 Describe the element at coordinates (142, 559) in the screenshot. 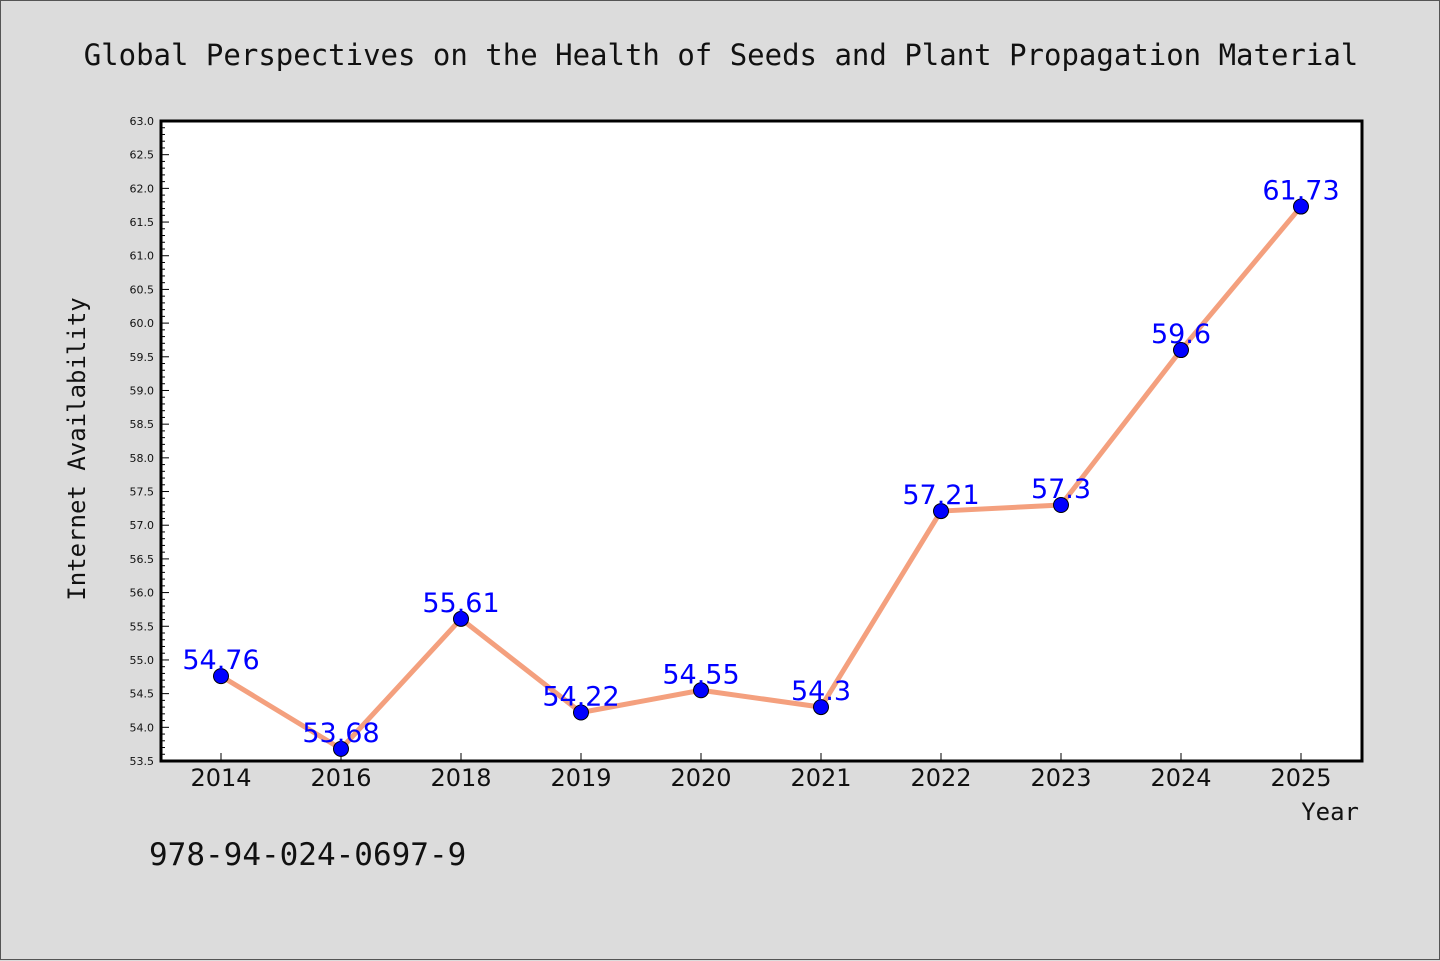

I see `y-tick-label: 56.5` at that location.